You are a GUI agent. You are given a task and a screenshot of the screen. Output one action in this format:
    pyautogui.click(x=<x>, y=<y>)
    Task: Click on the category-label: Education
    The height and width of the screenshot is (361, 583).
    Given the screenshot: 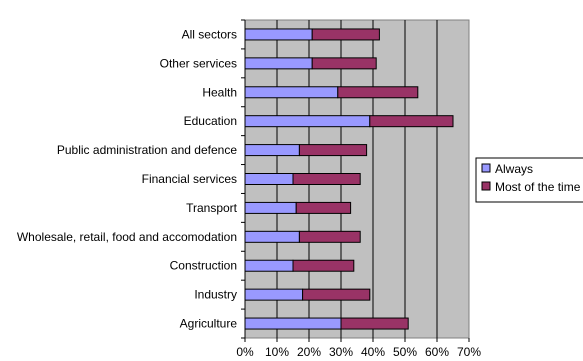 What is the action you would take?
    pyautogui.click(x=210, y=121)
    